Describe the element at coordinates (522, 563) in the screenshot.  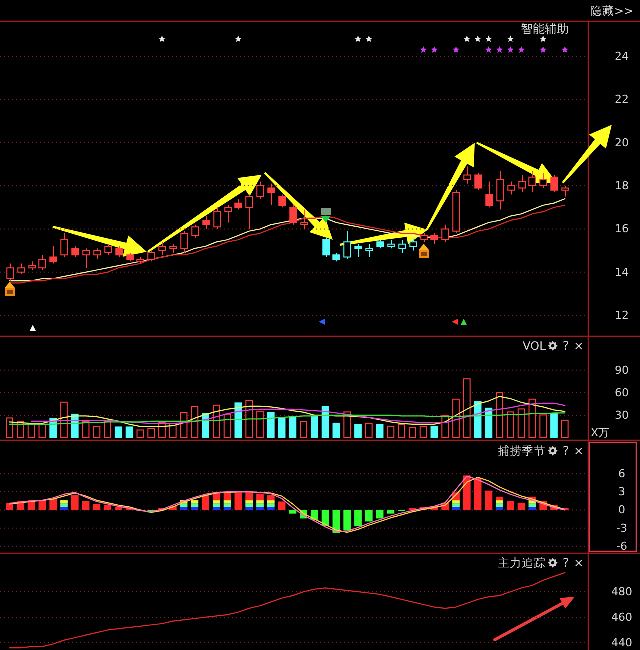
I see `chart-title: 主力追踪` at that location.